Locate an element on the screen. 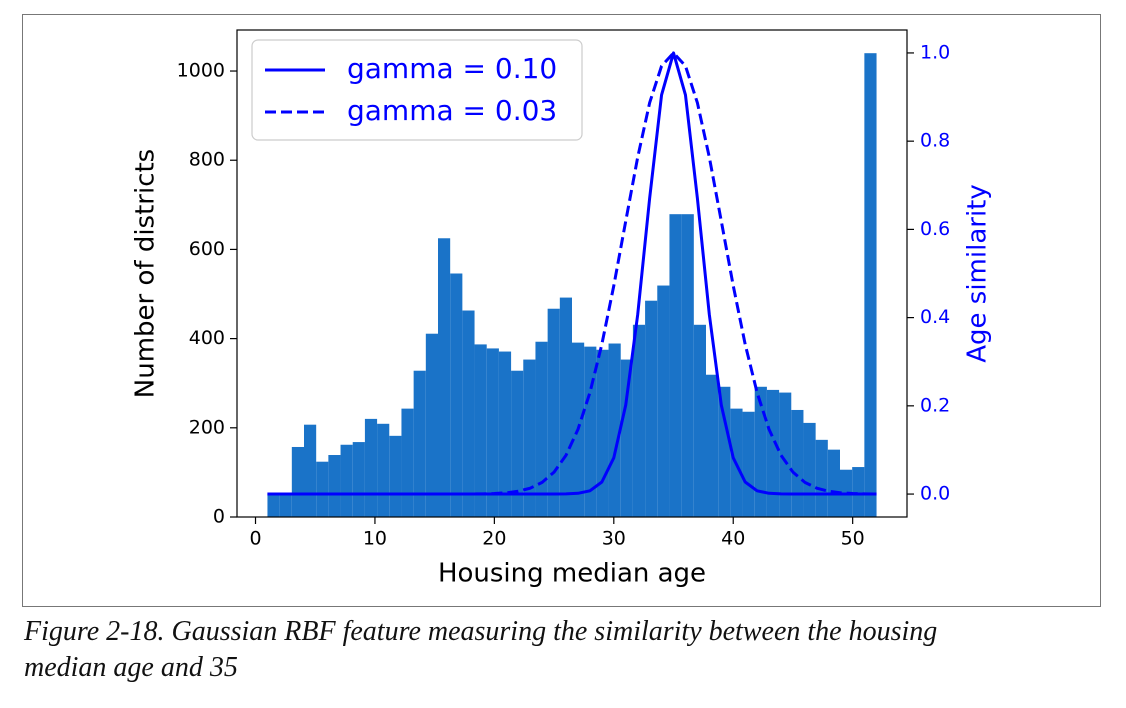  x-tick-label: 30 is located at coordinates (614, 539).